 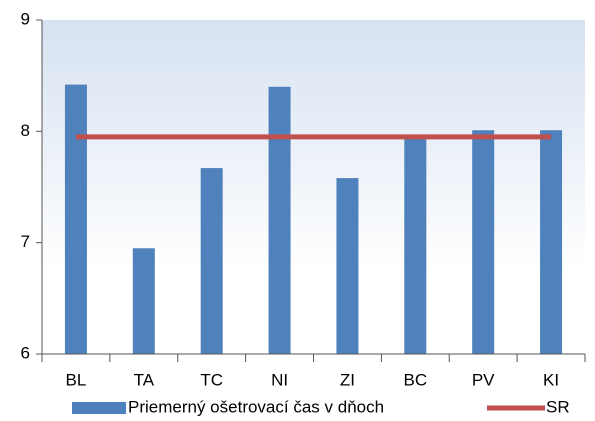 What do you see at coordinates (558, 406) in the screenshot?
I see `legend-label: SR` at bounding box center [558, 406].